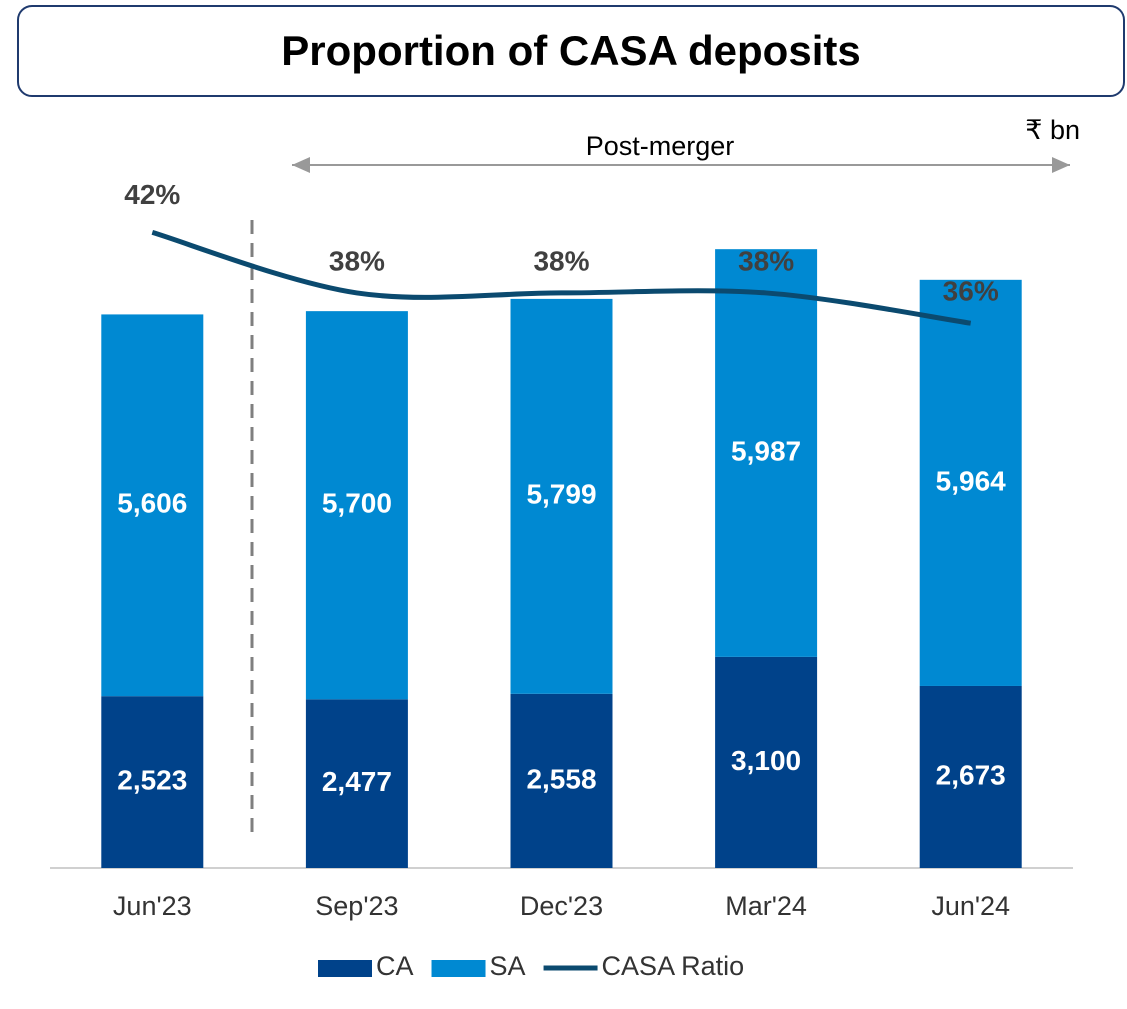 This screenshot has height=1009, width=1127. What do you see at coordinates (561, 906) in the screenshot?
I see `x-tick-label: Dec'23` at bounding box center [561, 906].